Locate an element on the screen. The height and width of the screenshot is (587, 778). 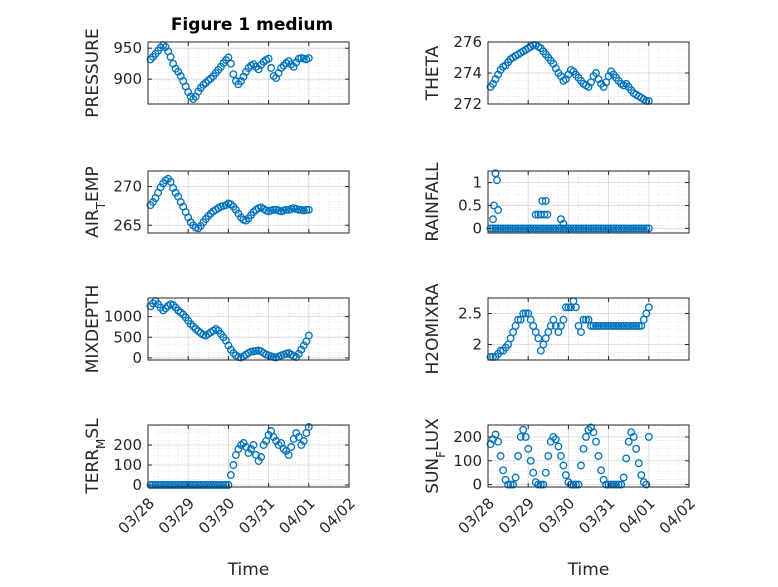
subplot-1-y-tick-label: 900 is located at coordinates (127, 79).